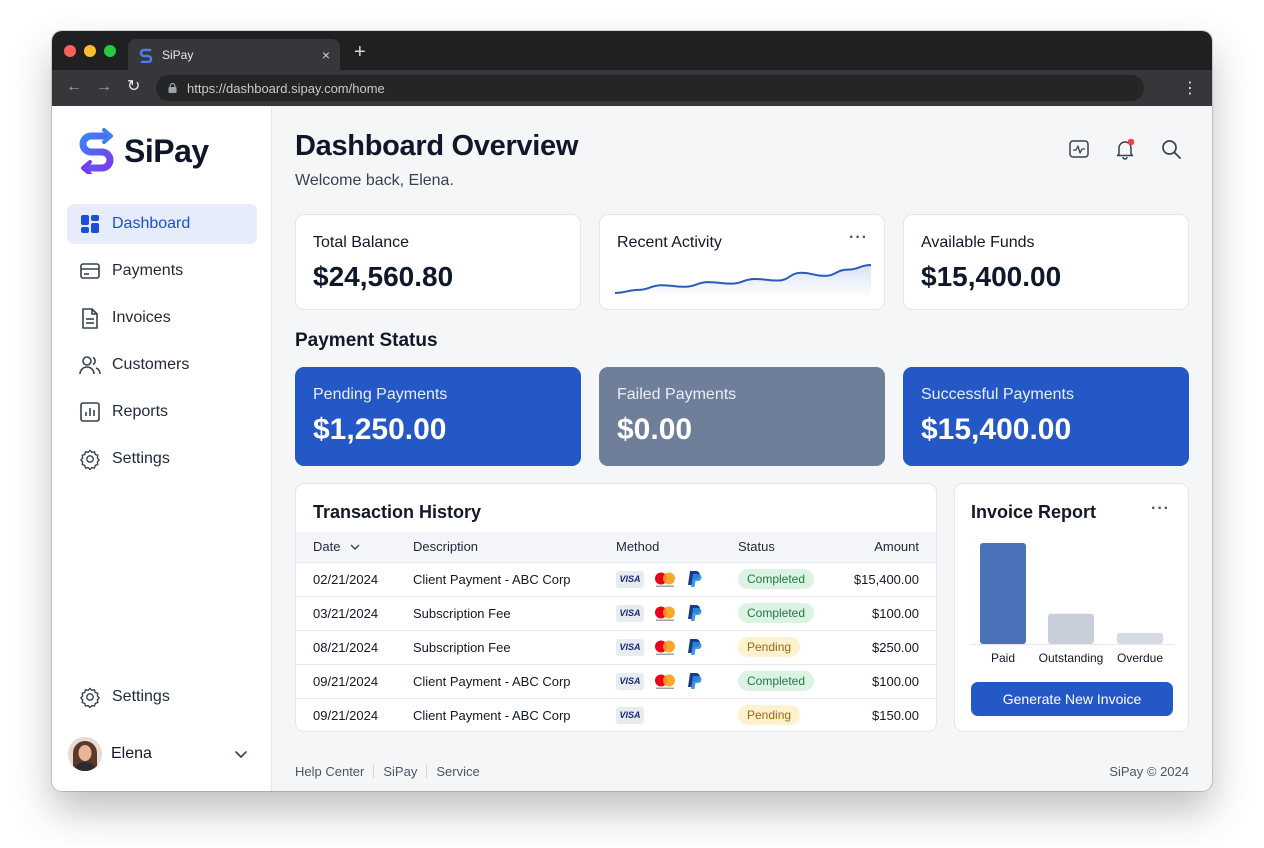 This screenshot has height=848, width=1264. Describe the element at coordinates (96, 151) in the screenshot. I see `sipay-logo-icon` at that location.